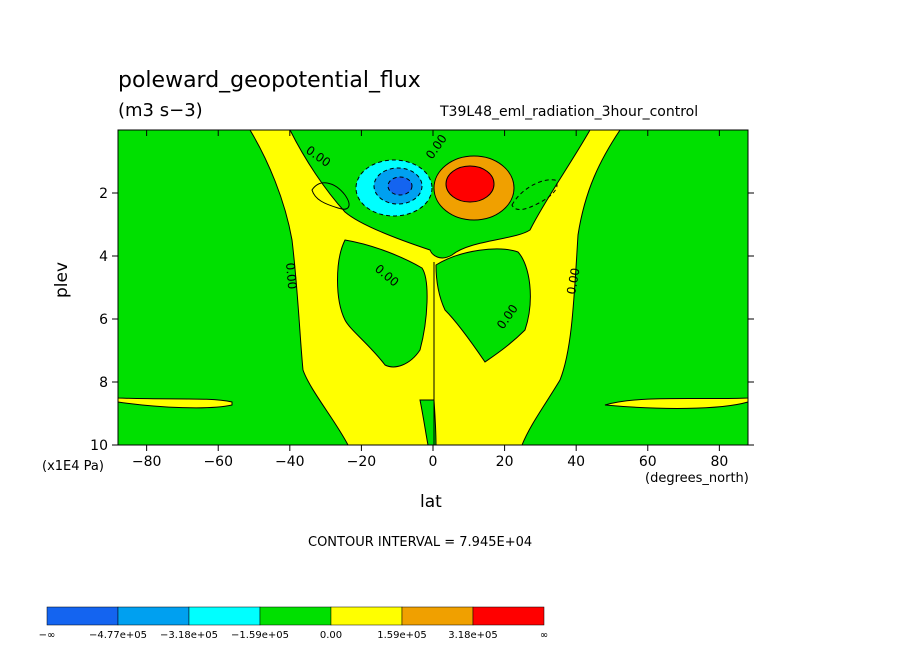  I want to click on field-green-southern-region, so click(233, 287).